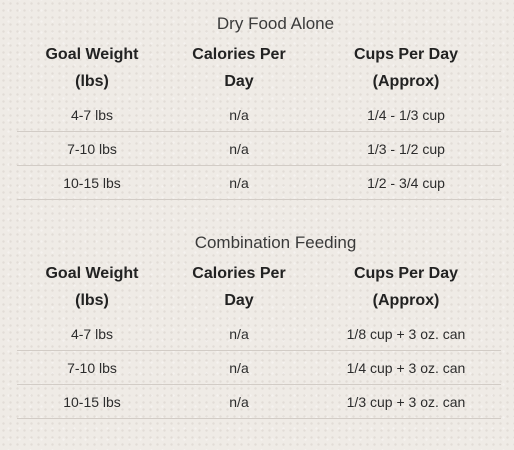 The width and height of the screenshot is (514, 450). Describe the element at coordinates (259, 149) in the screenshot. I see `table-row: 7-10 lbs n/a 1/3 - 1/2 cup` at that location.